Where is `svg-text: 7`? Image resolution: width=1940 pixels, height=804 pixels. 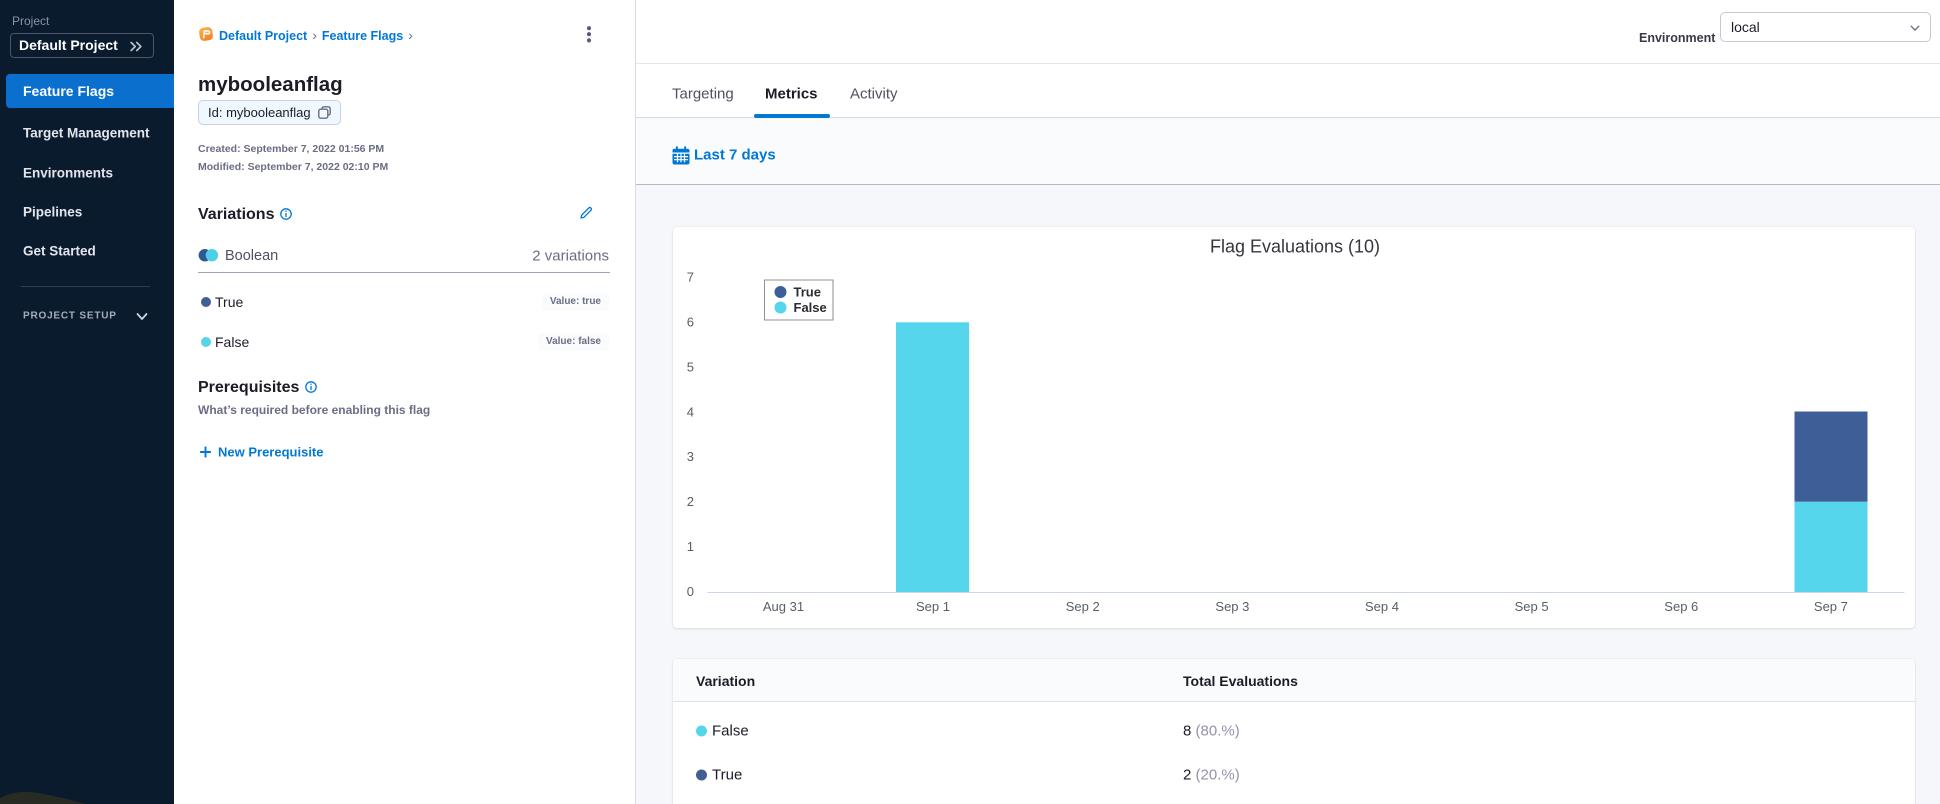
svg-text: 7 is located at coordinates (690, 277).